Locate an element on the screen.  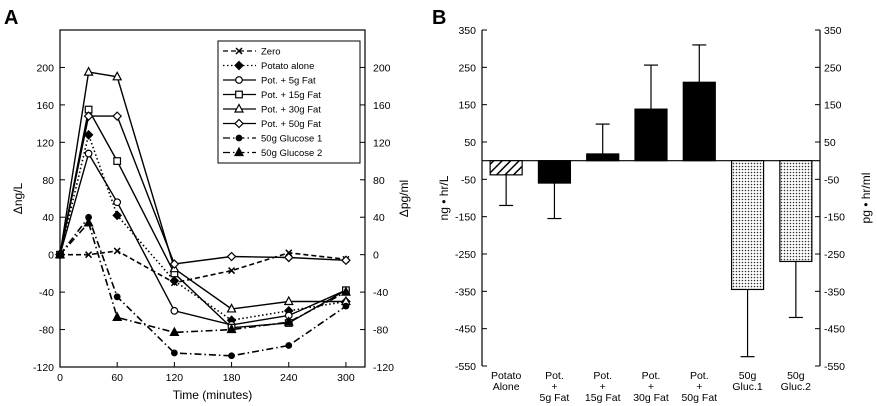
y-tick-label-left: 150 is located at coordinates (467, 106).